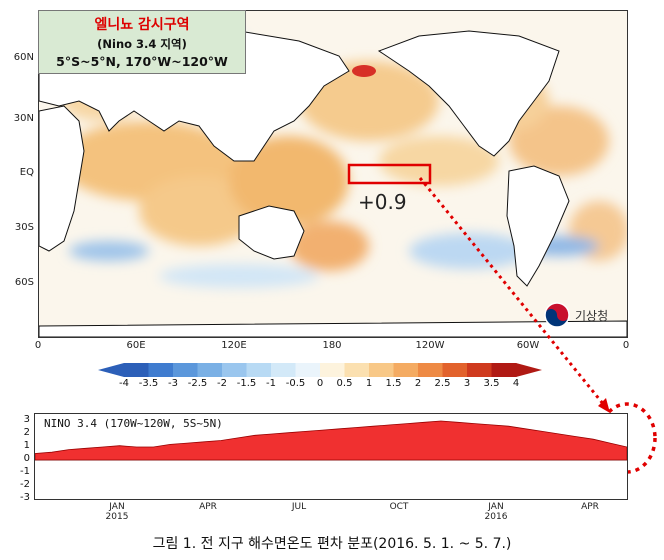 The height and width of the screenshot is (560, 664). What do you see at coordinates (197, 383) in the screenshot?
I see `colorbar-tick-label: -2.5` at bounding box center [197, 383].